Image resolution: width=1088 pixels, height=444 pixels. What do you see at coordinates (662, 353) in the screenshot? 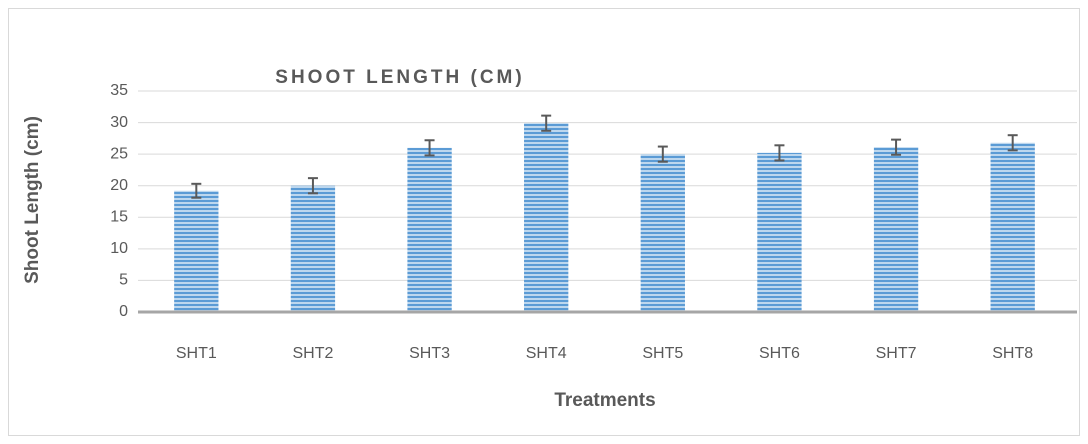
I see `x-tick-label: SHT5` at bounding box center [662, 353].